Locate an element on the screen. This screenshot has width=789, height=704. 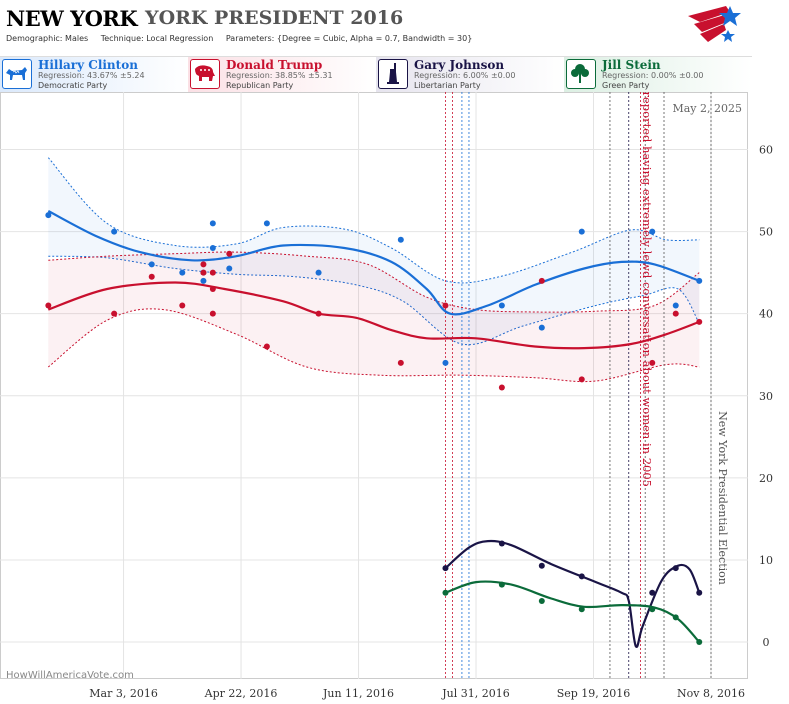
candidate-party: Libertarian Party is located at coordinates (447, 85).